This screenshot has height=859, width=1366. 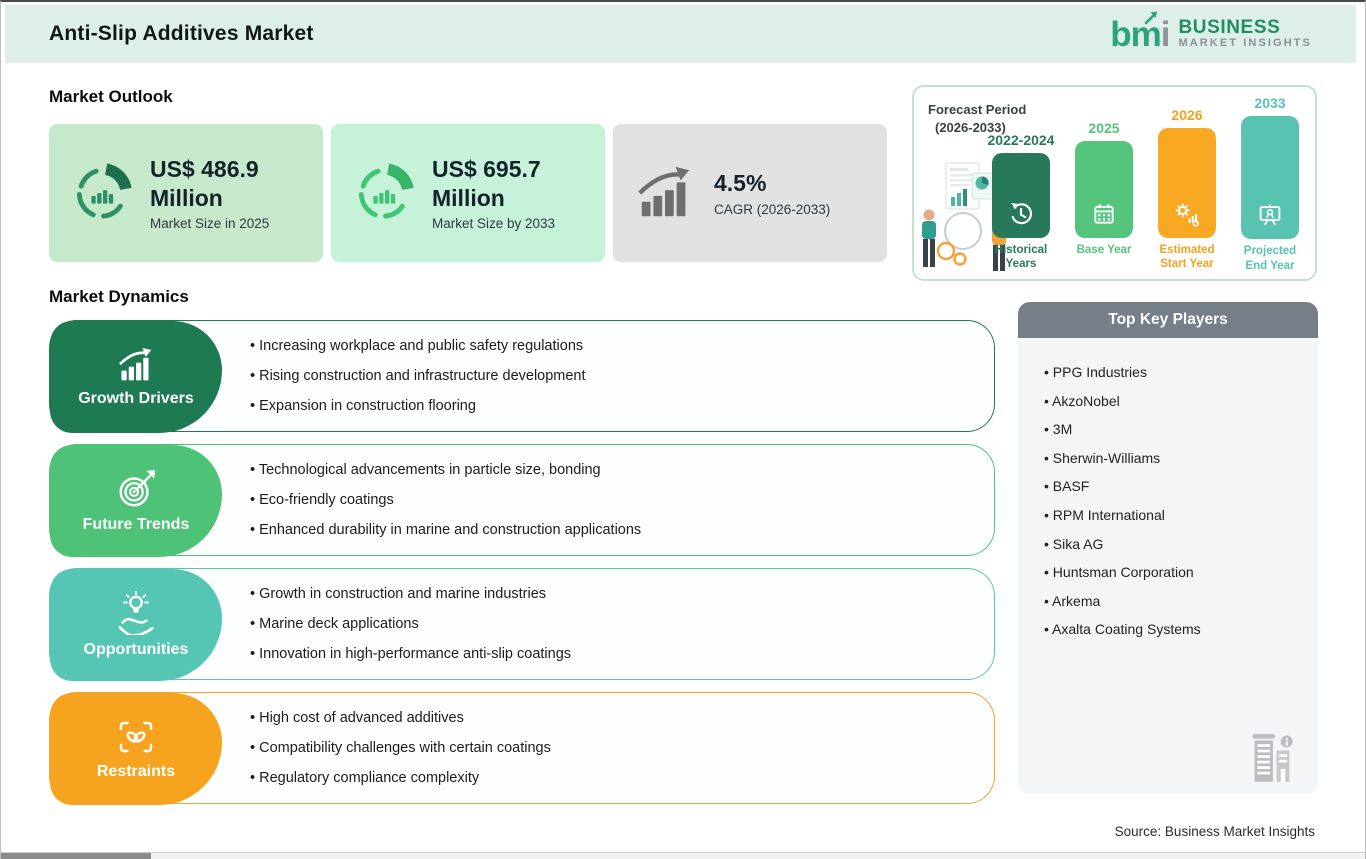 I want to click on forecast-period-panel: Forecast Period (2026-2033) 2022-2024, so click(x=1114, y=183).